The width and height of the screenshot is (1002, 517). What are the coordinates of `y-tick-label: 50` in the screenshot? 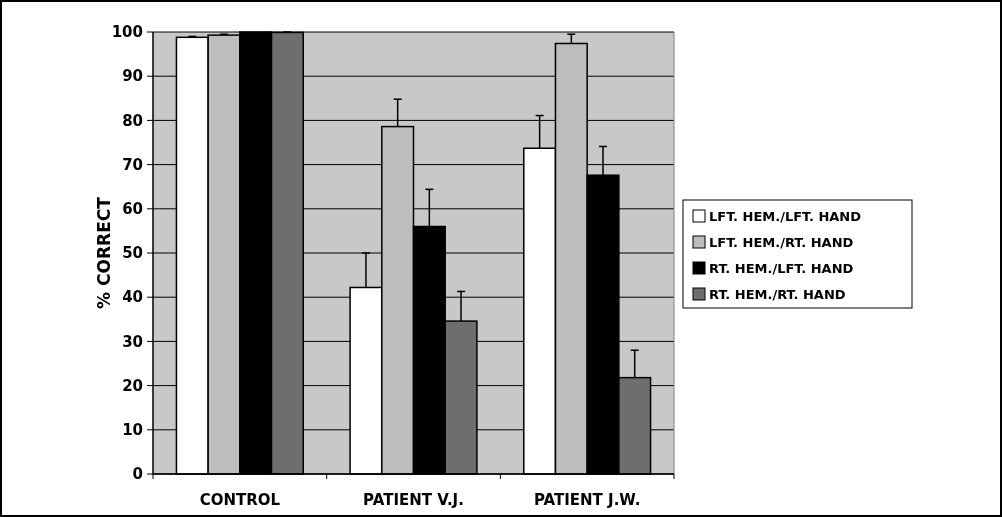 It's located at (132, 253).